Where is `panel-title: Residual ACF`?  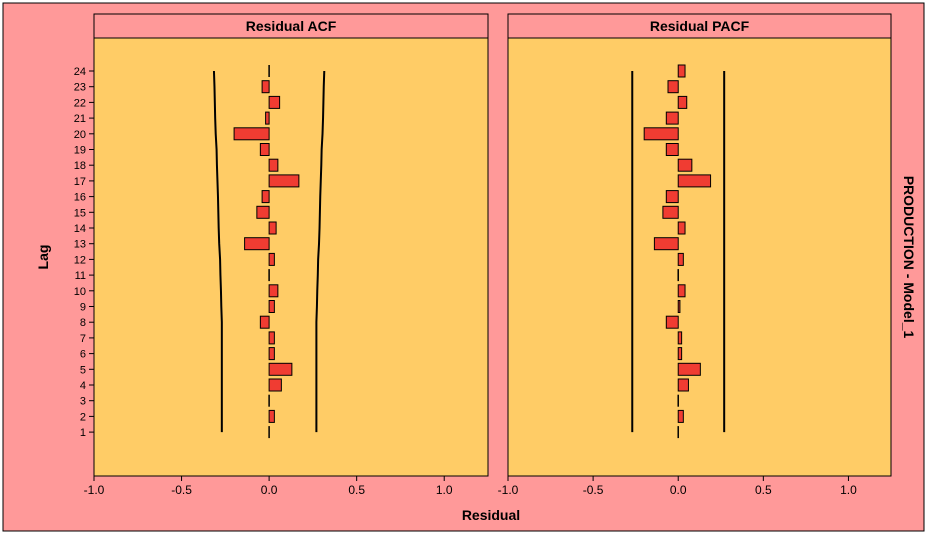 panel-title: Residual ACF is located at coordinates (291, 26).